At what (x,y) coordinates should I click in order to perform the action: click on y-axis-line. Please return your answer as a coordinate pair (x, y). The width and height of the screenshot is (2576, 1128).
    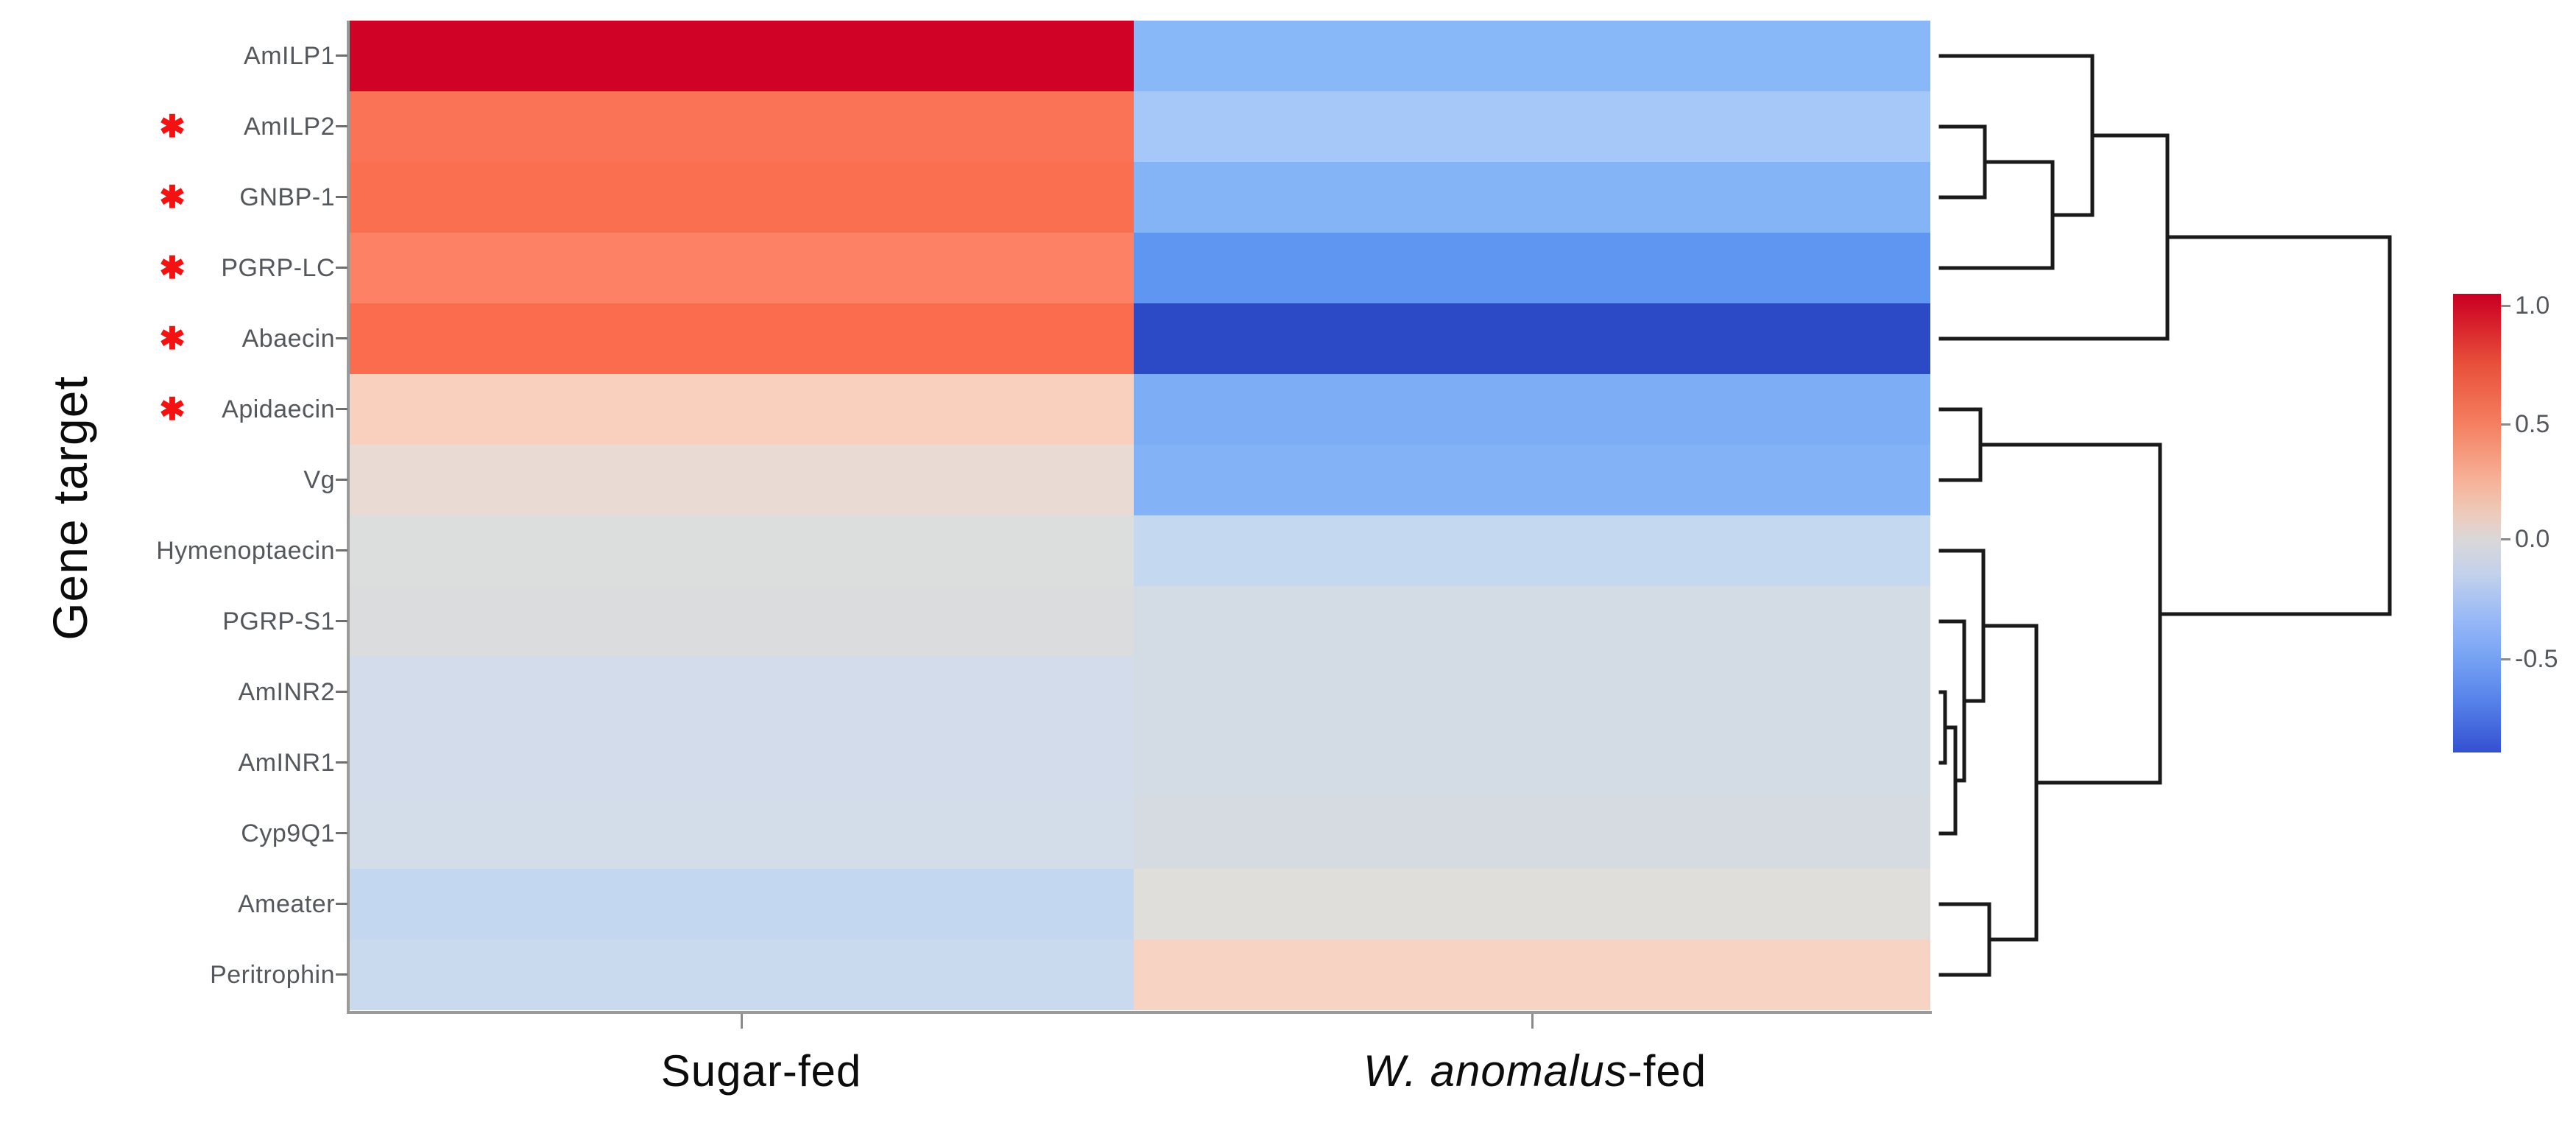
    Looking at the image, I should click on (348, 517).